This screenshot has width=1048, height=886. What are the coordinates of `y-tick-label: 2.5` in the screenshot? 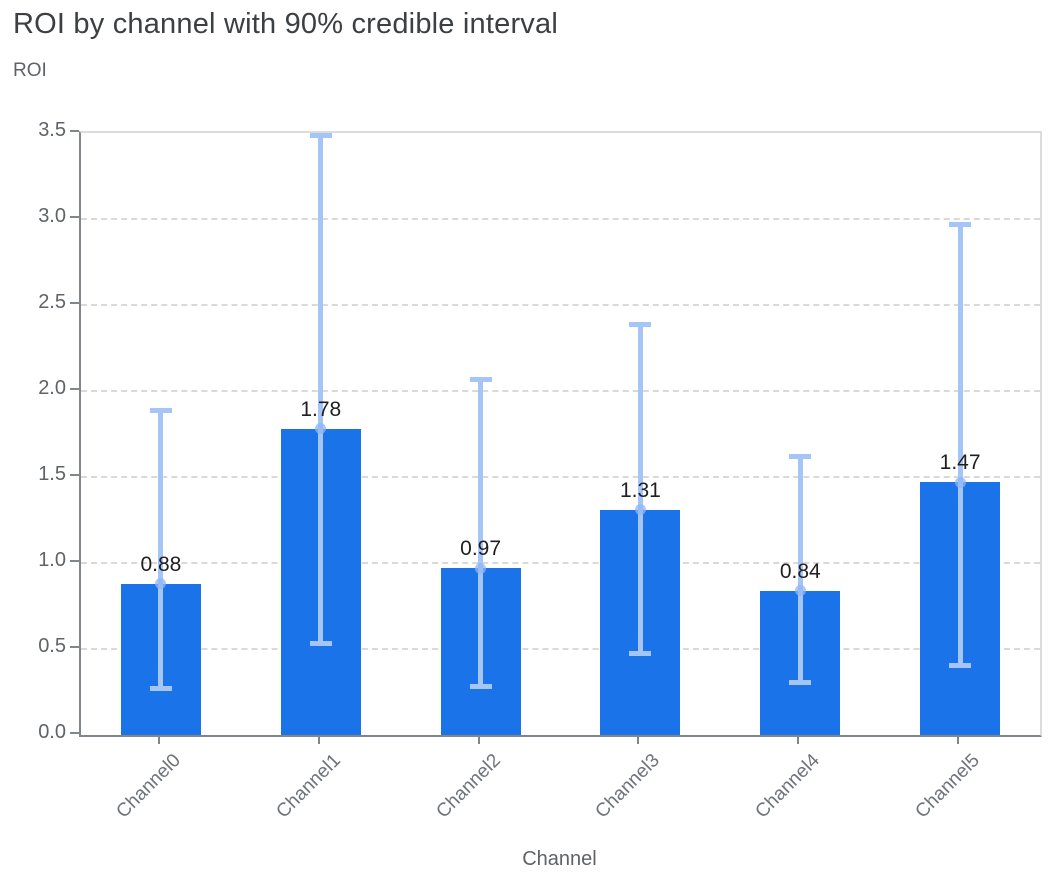 It's located at (52, 302).